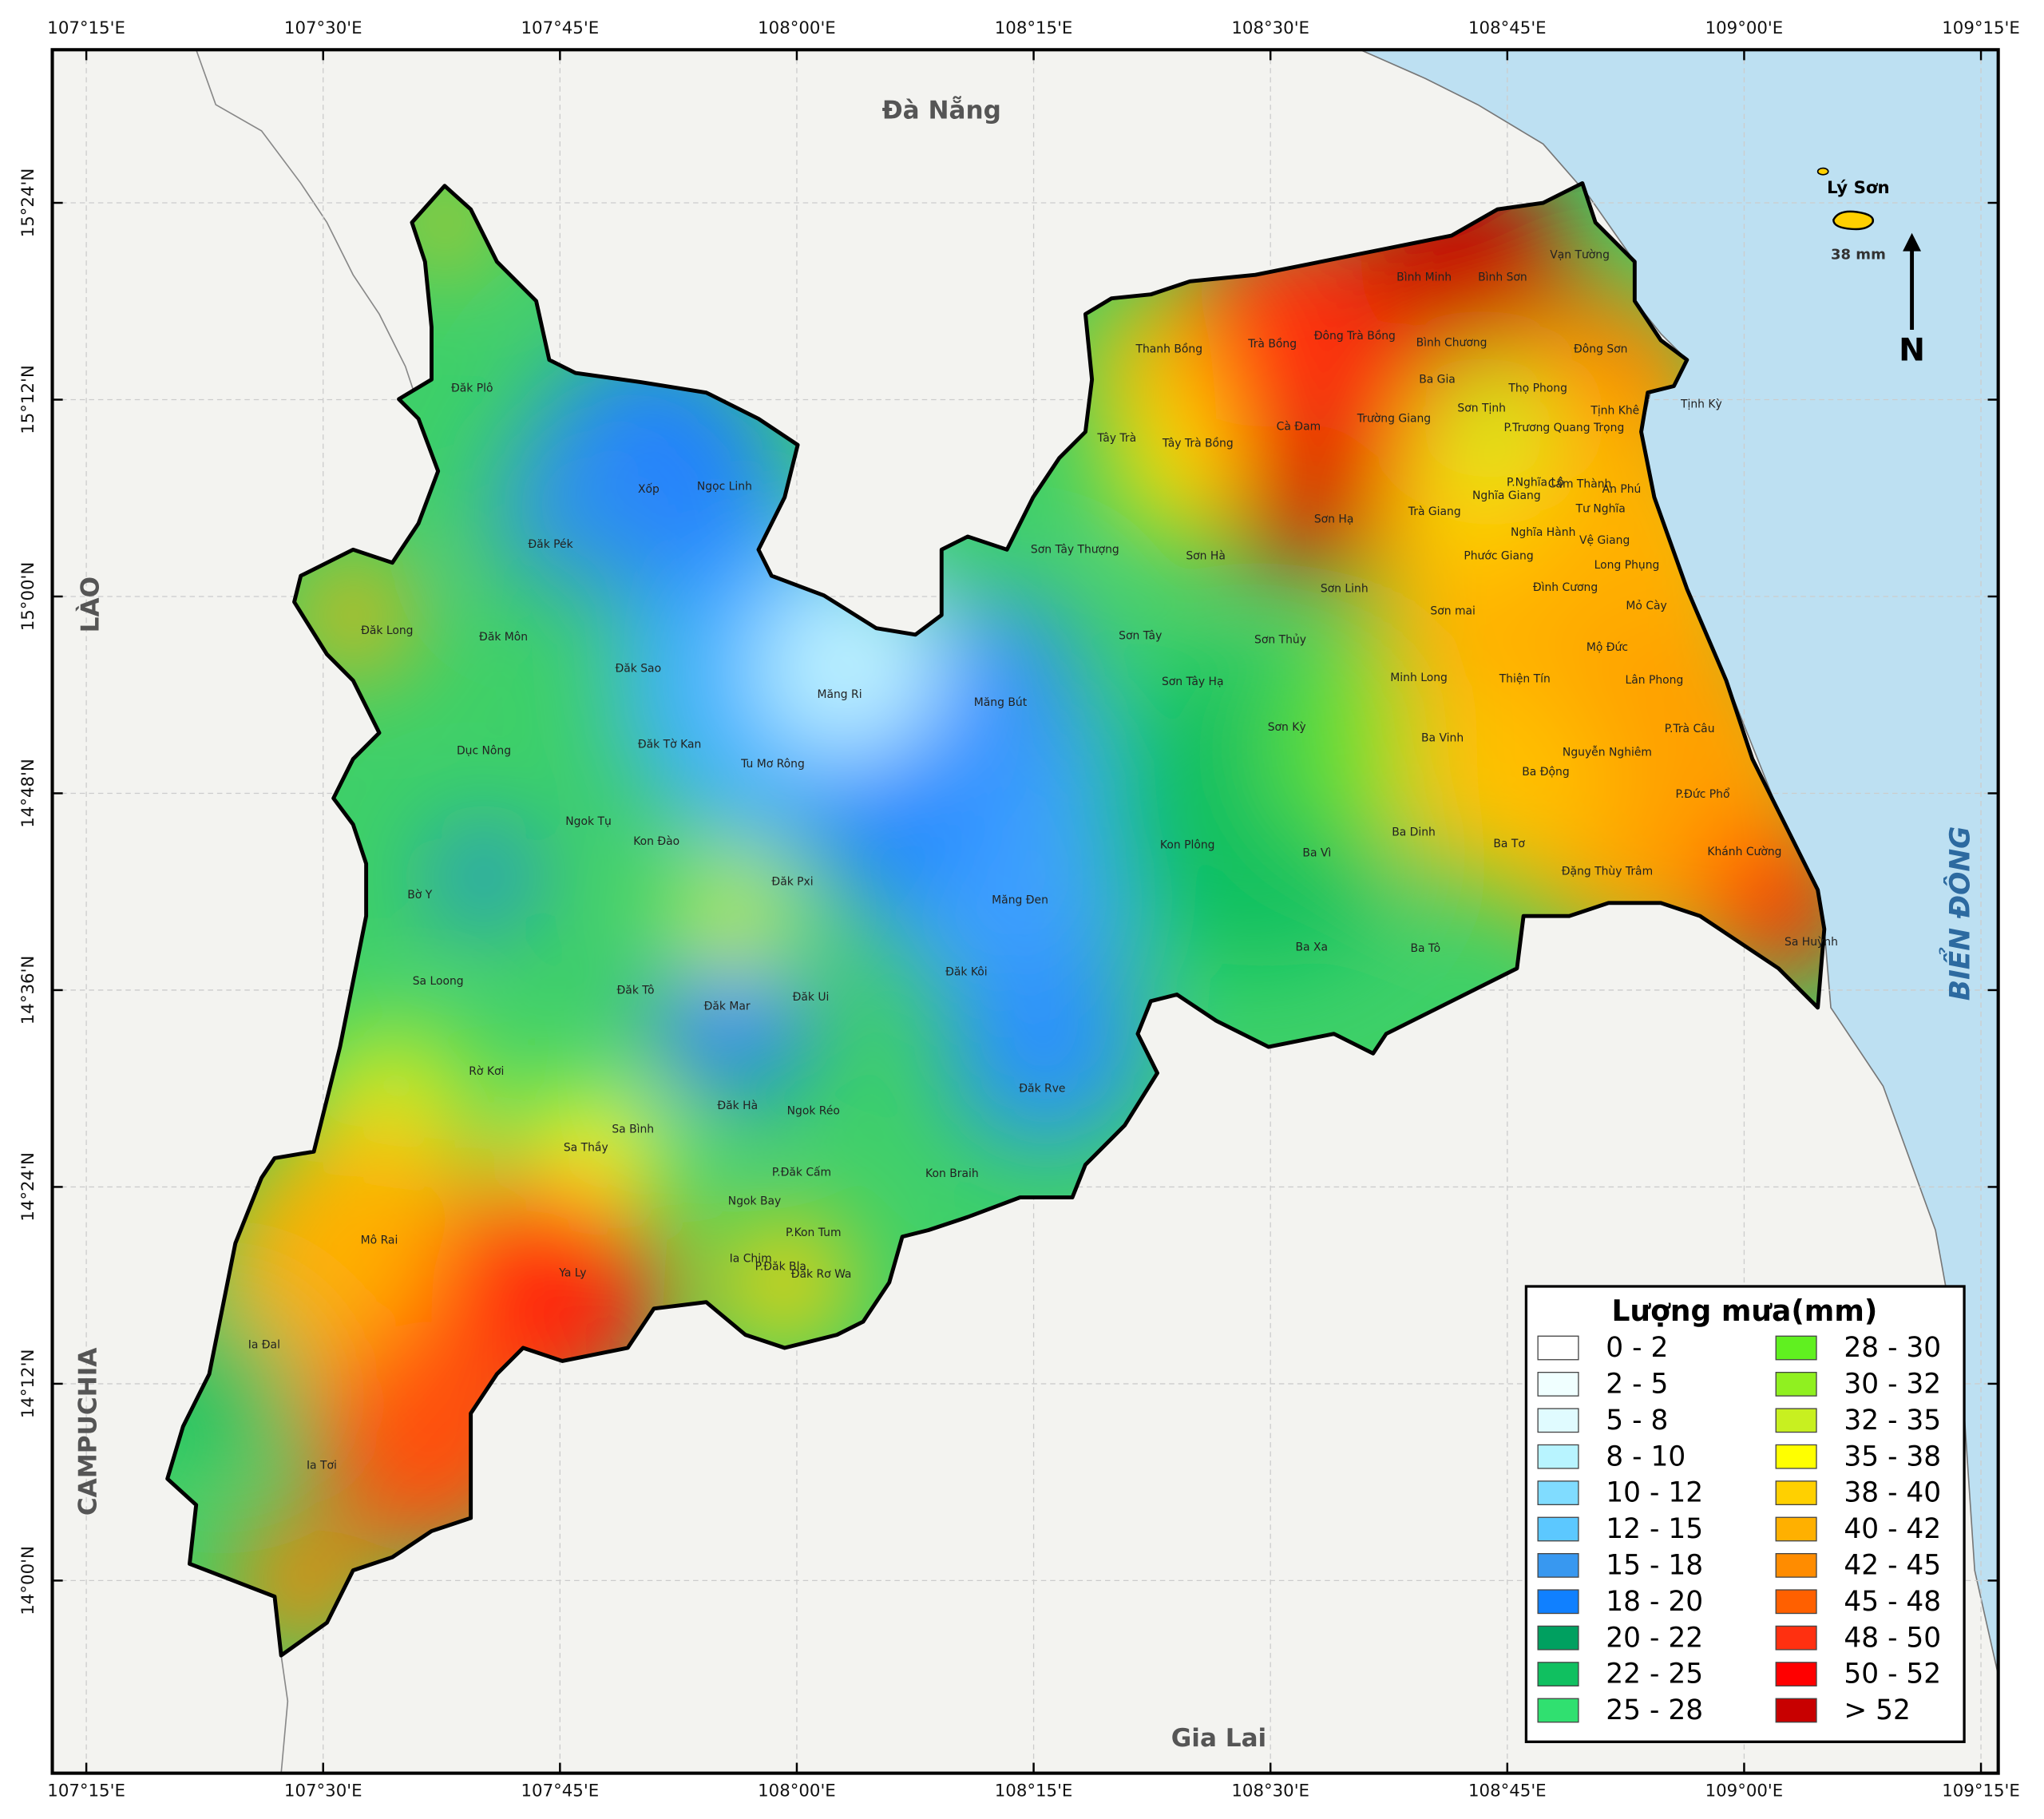 This screenshot has height=1819, width=2044. What do you see at coordinates (28, 1187) in the screenshot?
I see `lat-tick-label: 14°24'N` at bounding box center [28, 1187].